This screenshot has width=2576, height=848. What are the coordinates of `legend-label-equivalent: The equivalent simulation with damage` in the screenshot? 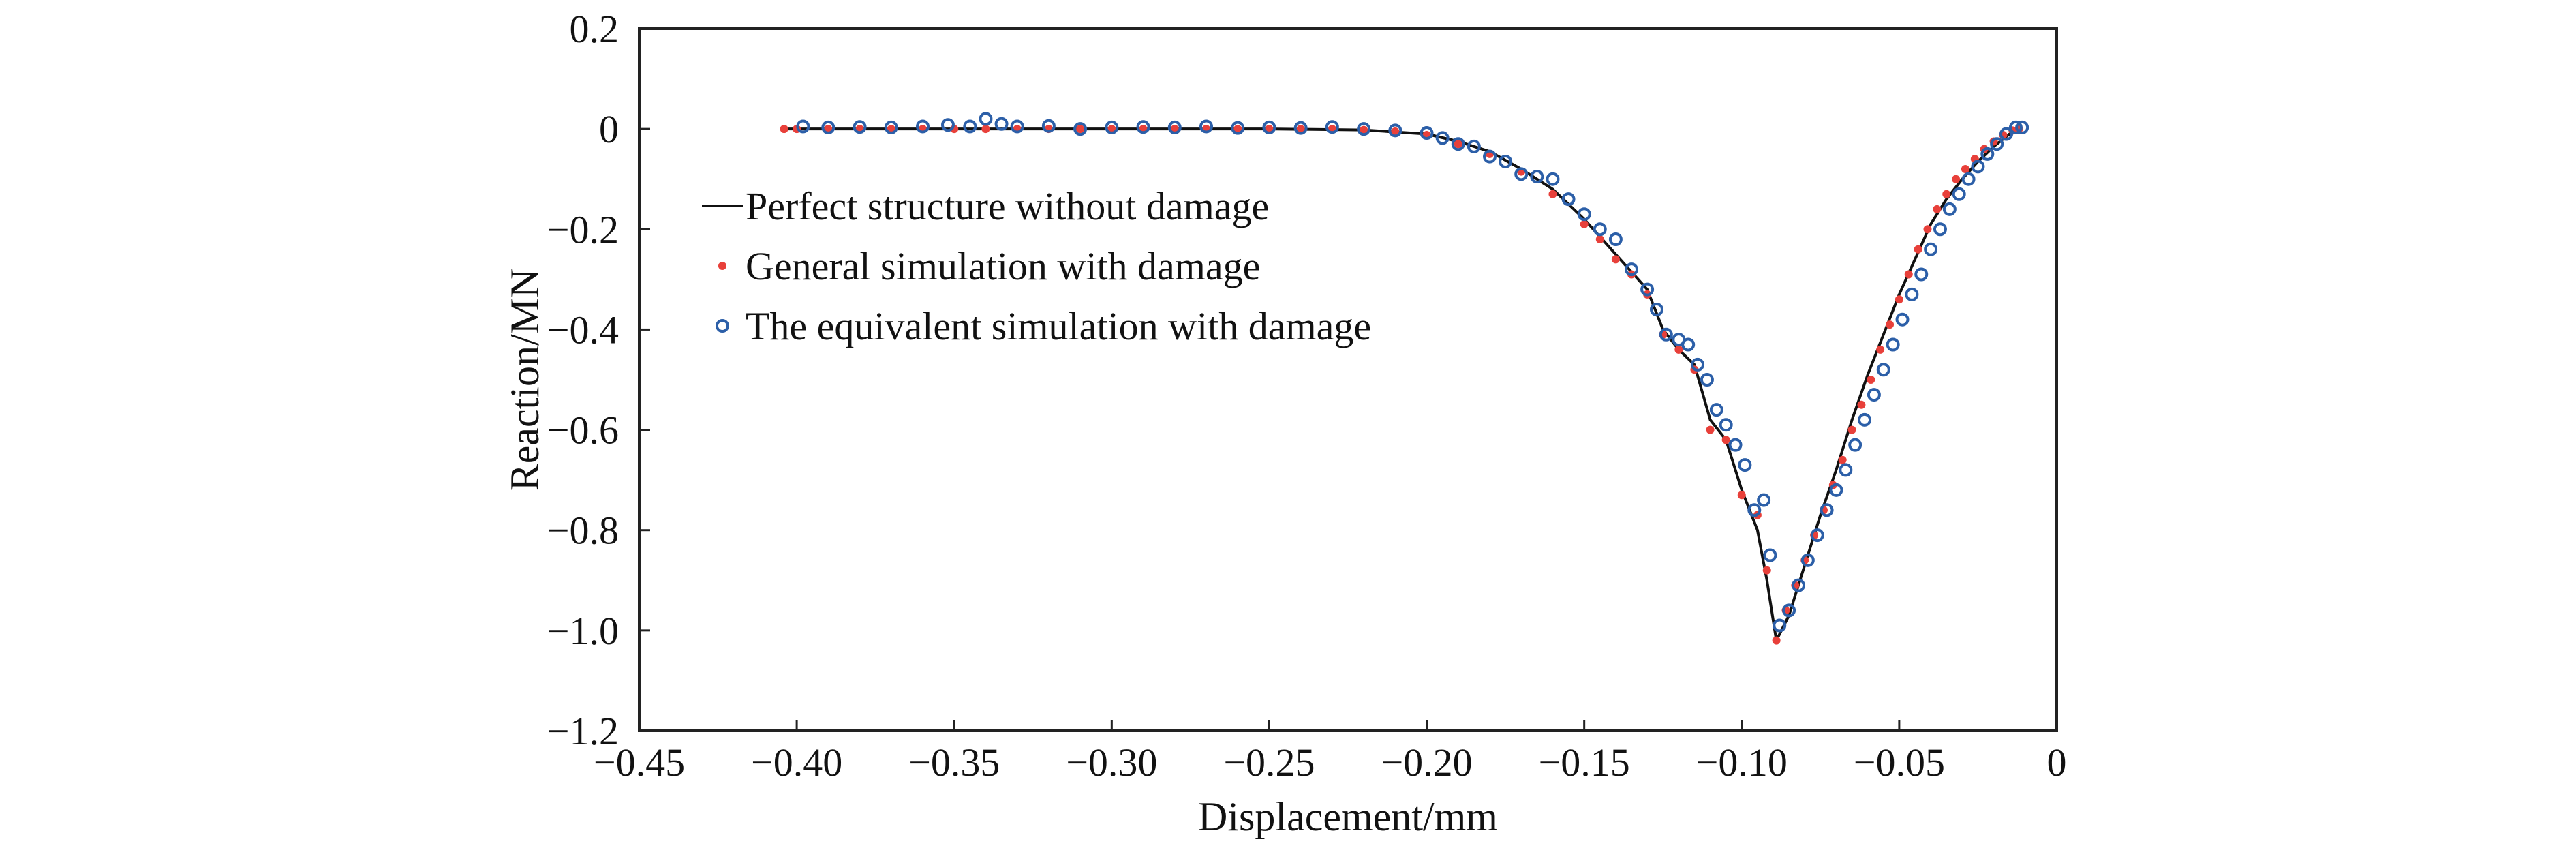 It's located at (1058, 326).